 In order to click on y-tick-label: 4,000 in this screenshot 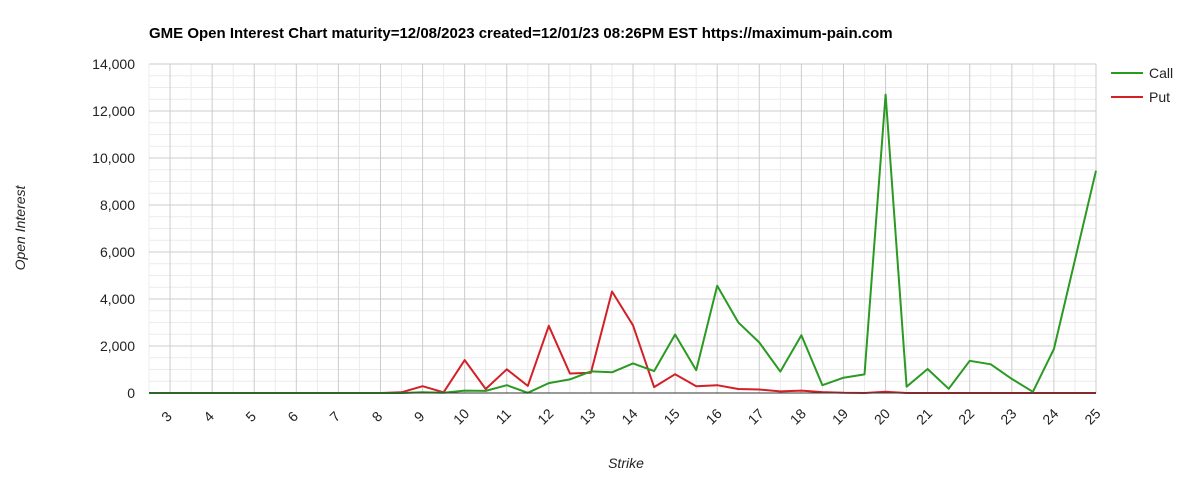, I will do `click(117, 299)`.